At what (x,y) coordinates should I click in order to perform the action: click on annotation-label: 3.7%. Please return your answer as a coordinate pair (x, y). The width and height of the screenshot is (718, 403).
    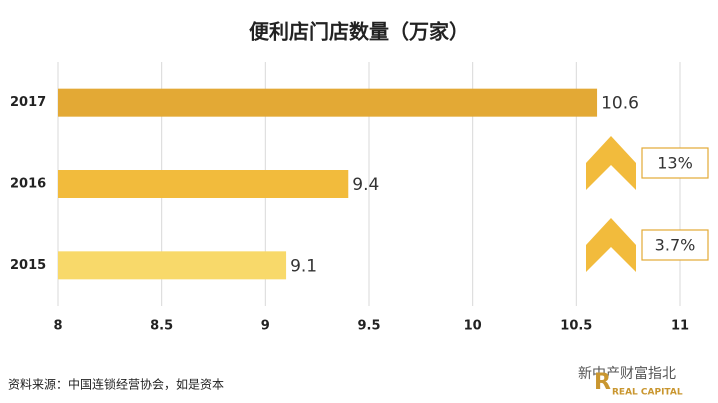
    Looking at the image, I should click on (675, 245).